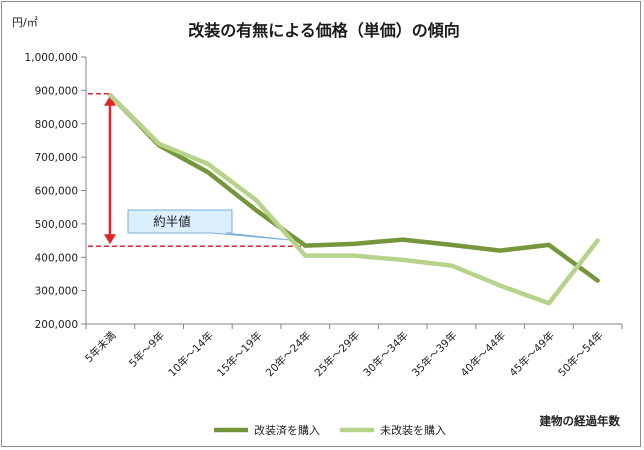 The image size is (644, 450). Describe the element at coordinates (483, 354) in the screenshot. I see `x-tick-label: 40年～44年` at that location.